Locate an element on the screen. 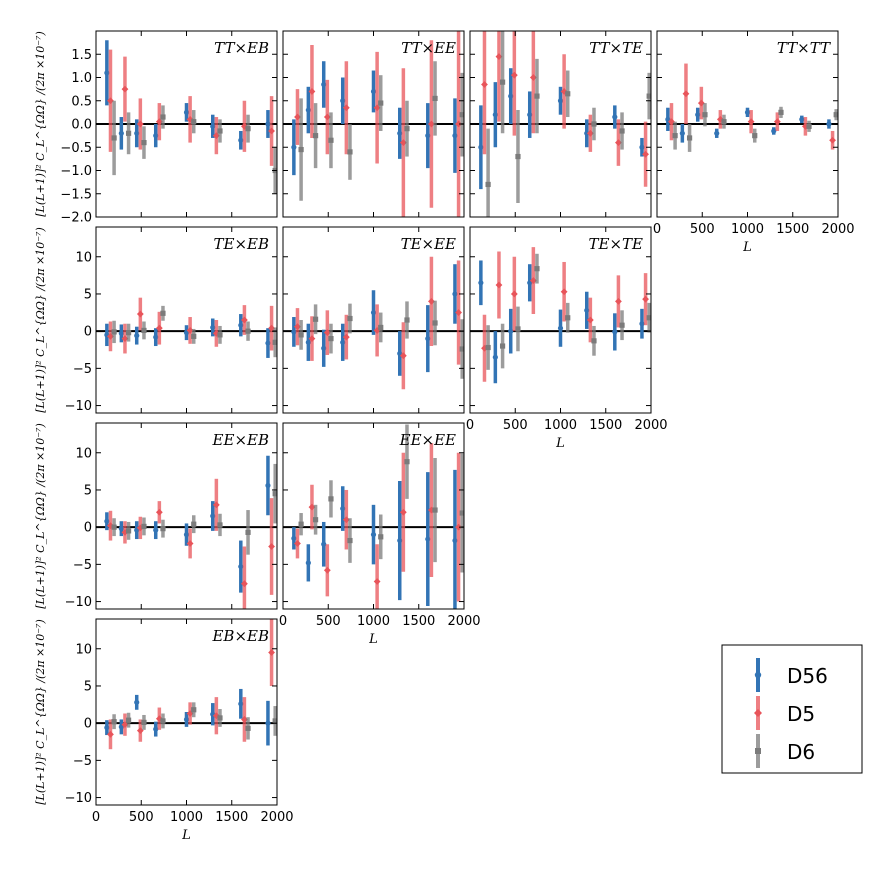 The height and width of the screenshot is (872, 872). x-tick-label: 500 is located at coordinates (328, 621).